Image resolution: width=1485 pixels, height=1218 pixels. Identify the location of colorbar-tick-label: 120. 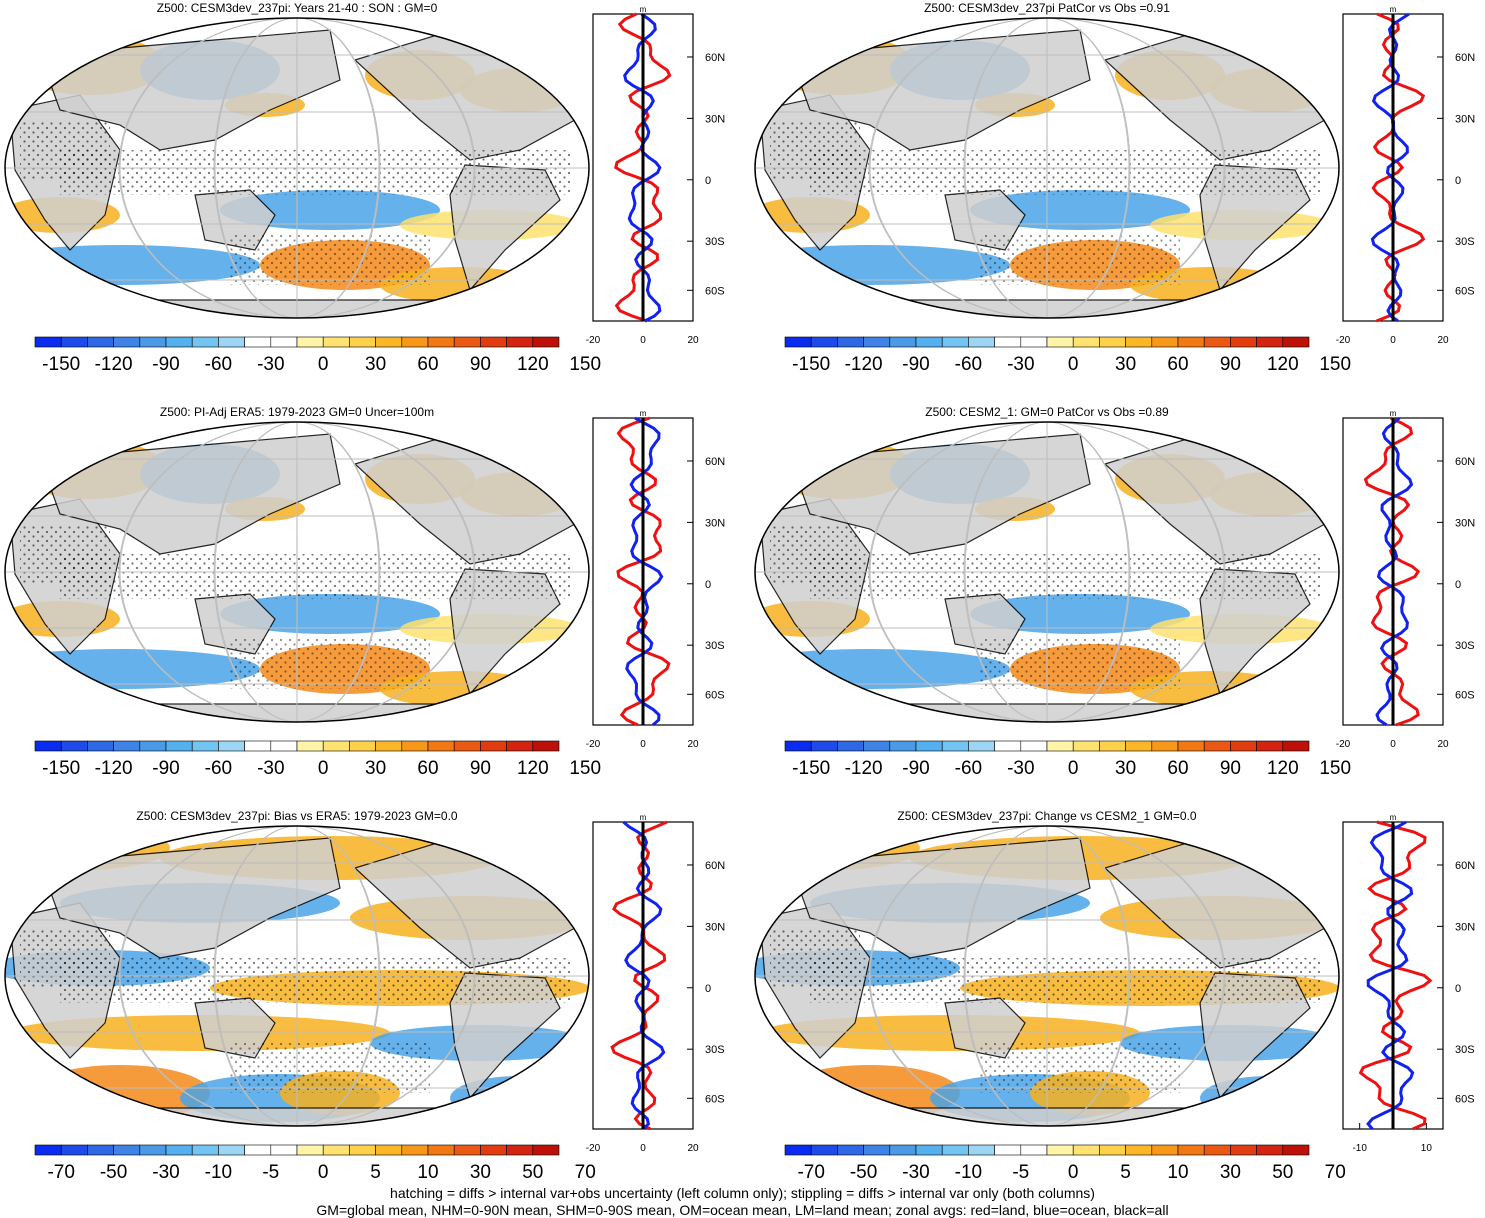
(1283, 364).